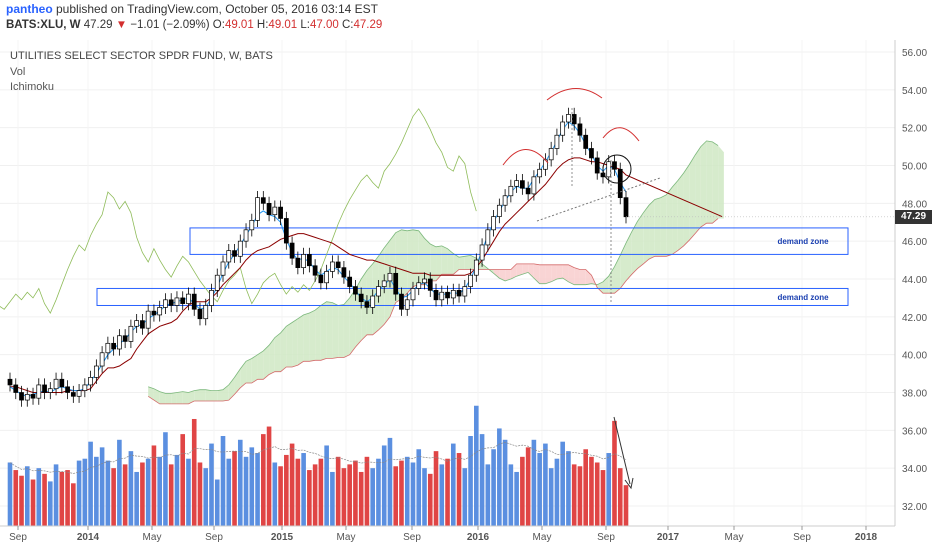 The height and width of the screenshot is (550, 932). I want to click on publisher-user-link: pantheo, so click(29, 9).